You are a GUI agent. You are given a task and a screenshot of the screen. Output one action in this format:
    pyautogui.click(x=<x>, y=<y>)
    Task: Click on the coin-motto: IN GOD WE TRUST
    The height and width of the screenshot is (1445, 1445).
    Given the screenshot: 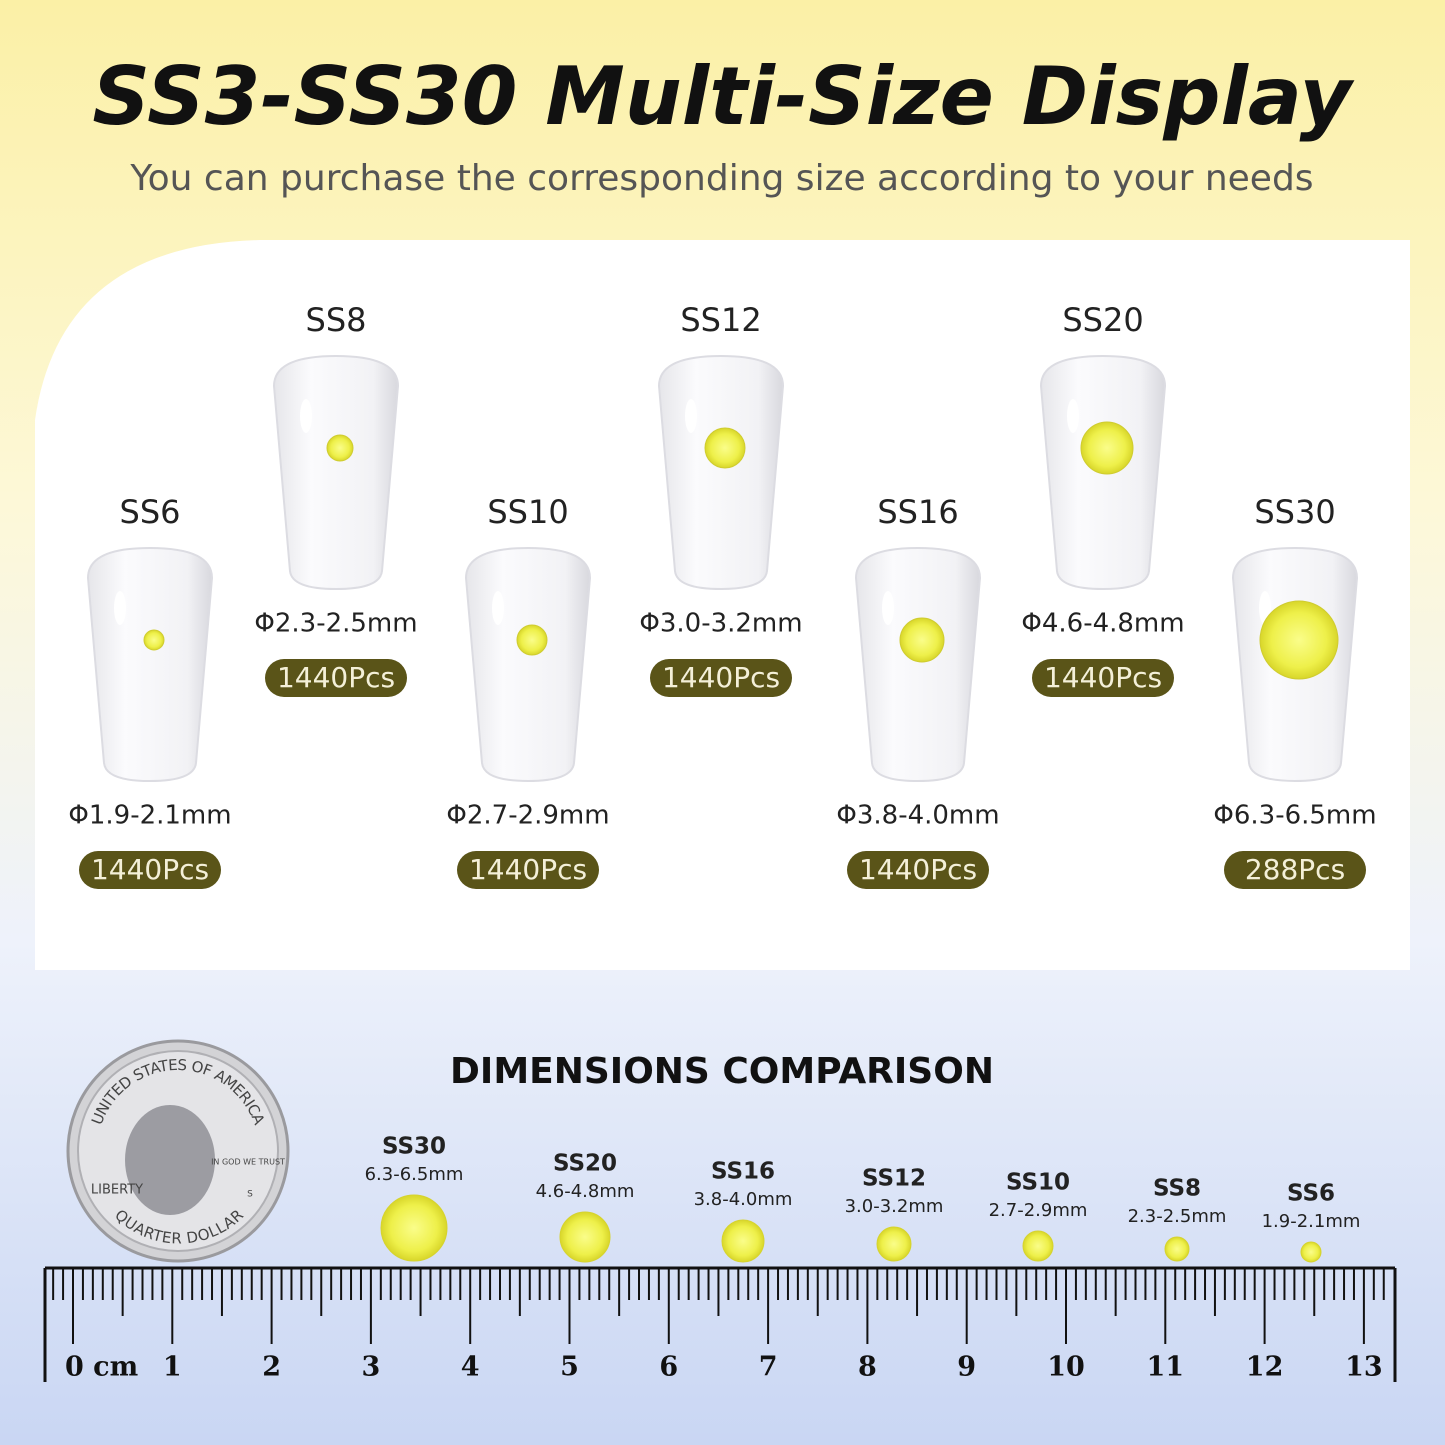 What is the action you would take?
    pyautogui.click(x=248, y=1162)
    